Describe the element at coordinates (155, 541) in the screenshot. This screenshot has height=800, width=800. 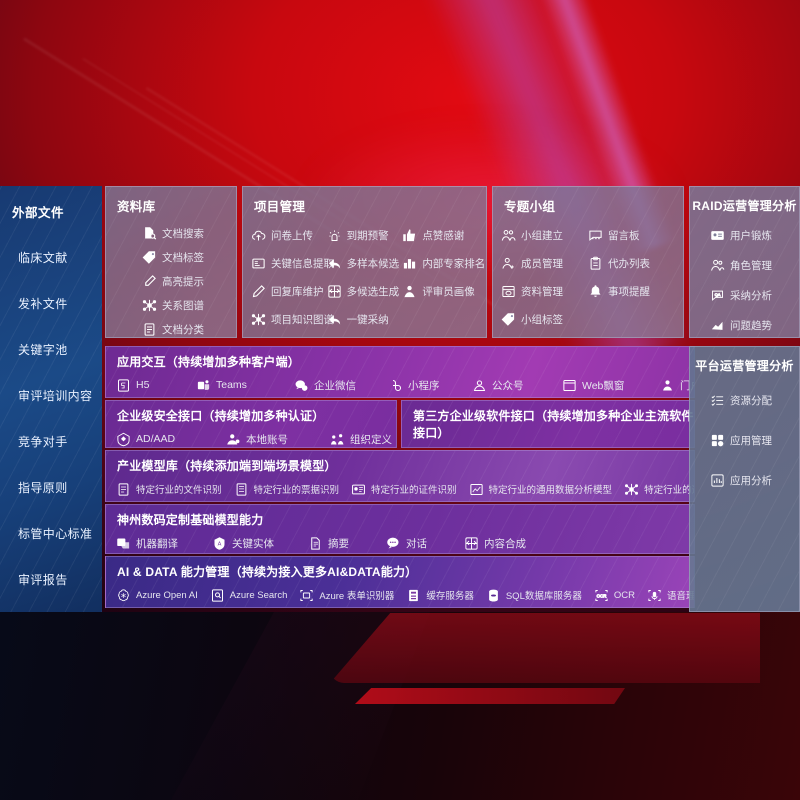
I see `item-machine-translation: 机器翻译` at that location.